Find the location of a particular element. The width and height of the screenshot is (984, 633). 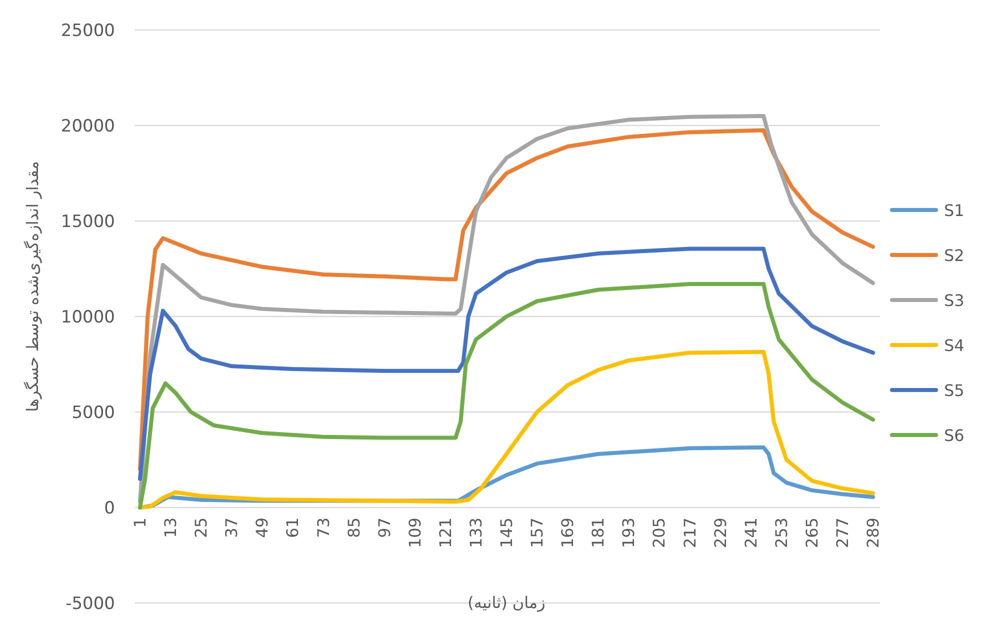

y-tick-label: 15000 is located at coordinates (87, 222).